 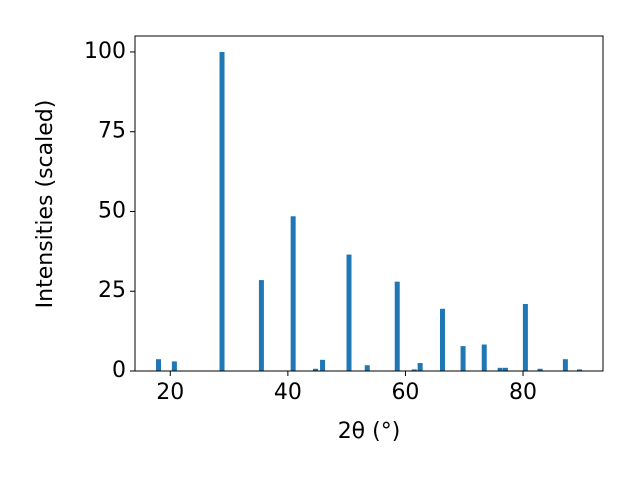 What do you see at coordinates (170, 392) in the screenshot?
I see `x-tick-label: 20` at bounding box center [170, 392].